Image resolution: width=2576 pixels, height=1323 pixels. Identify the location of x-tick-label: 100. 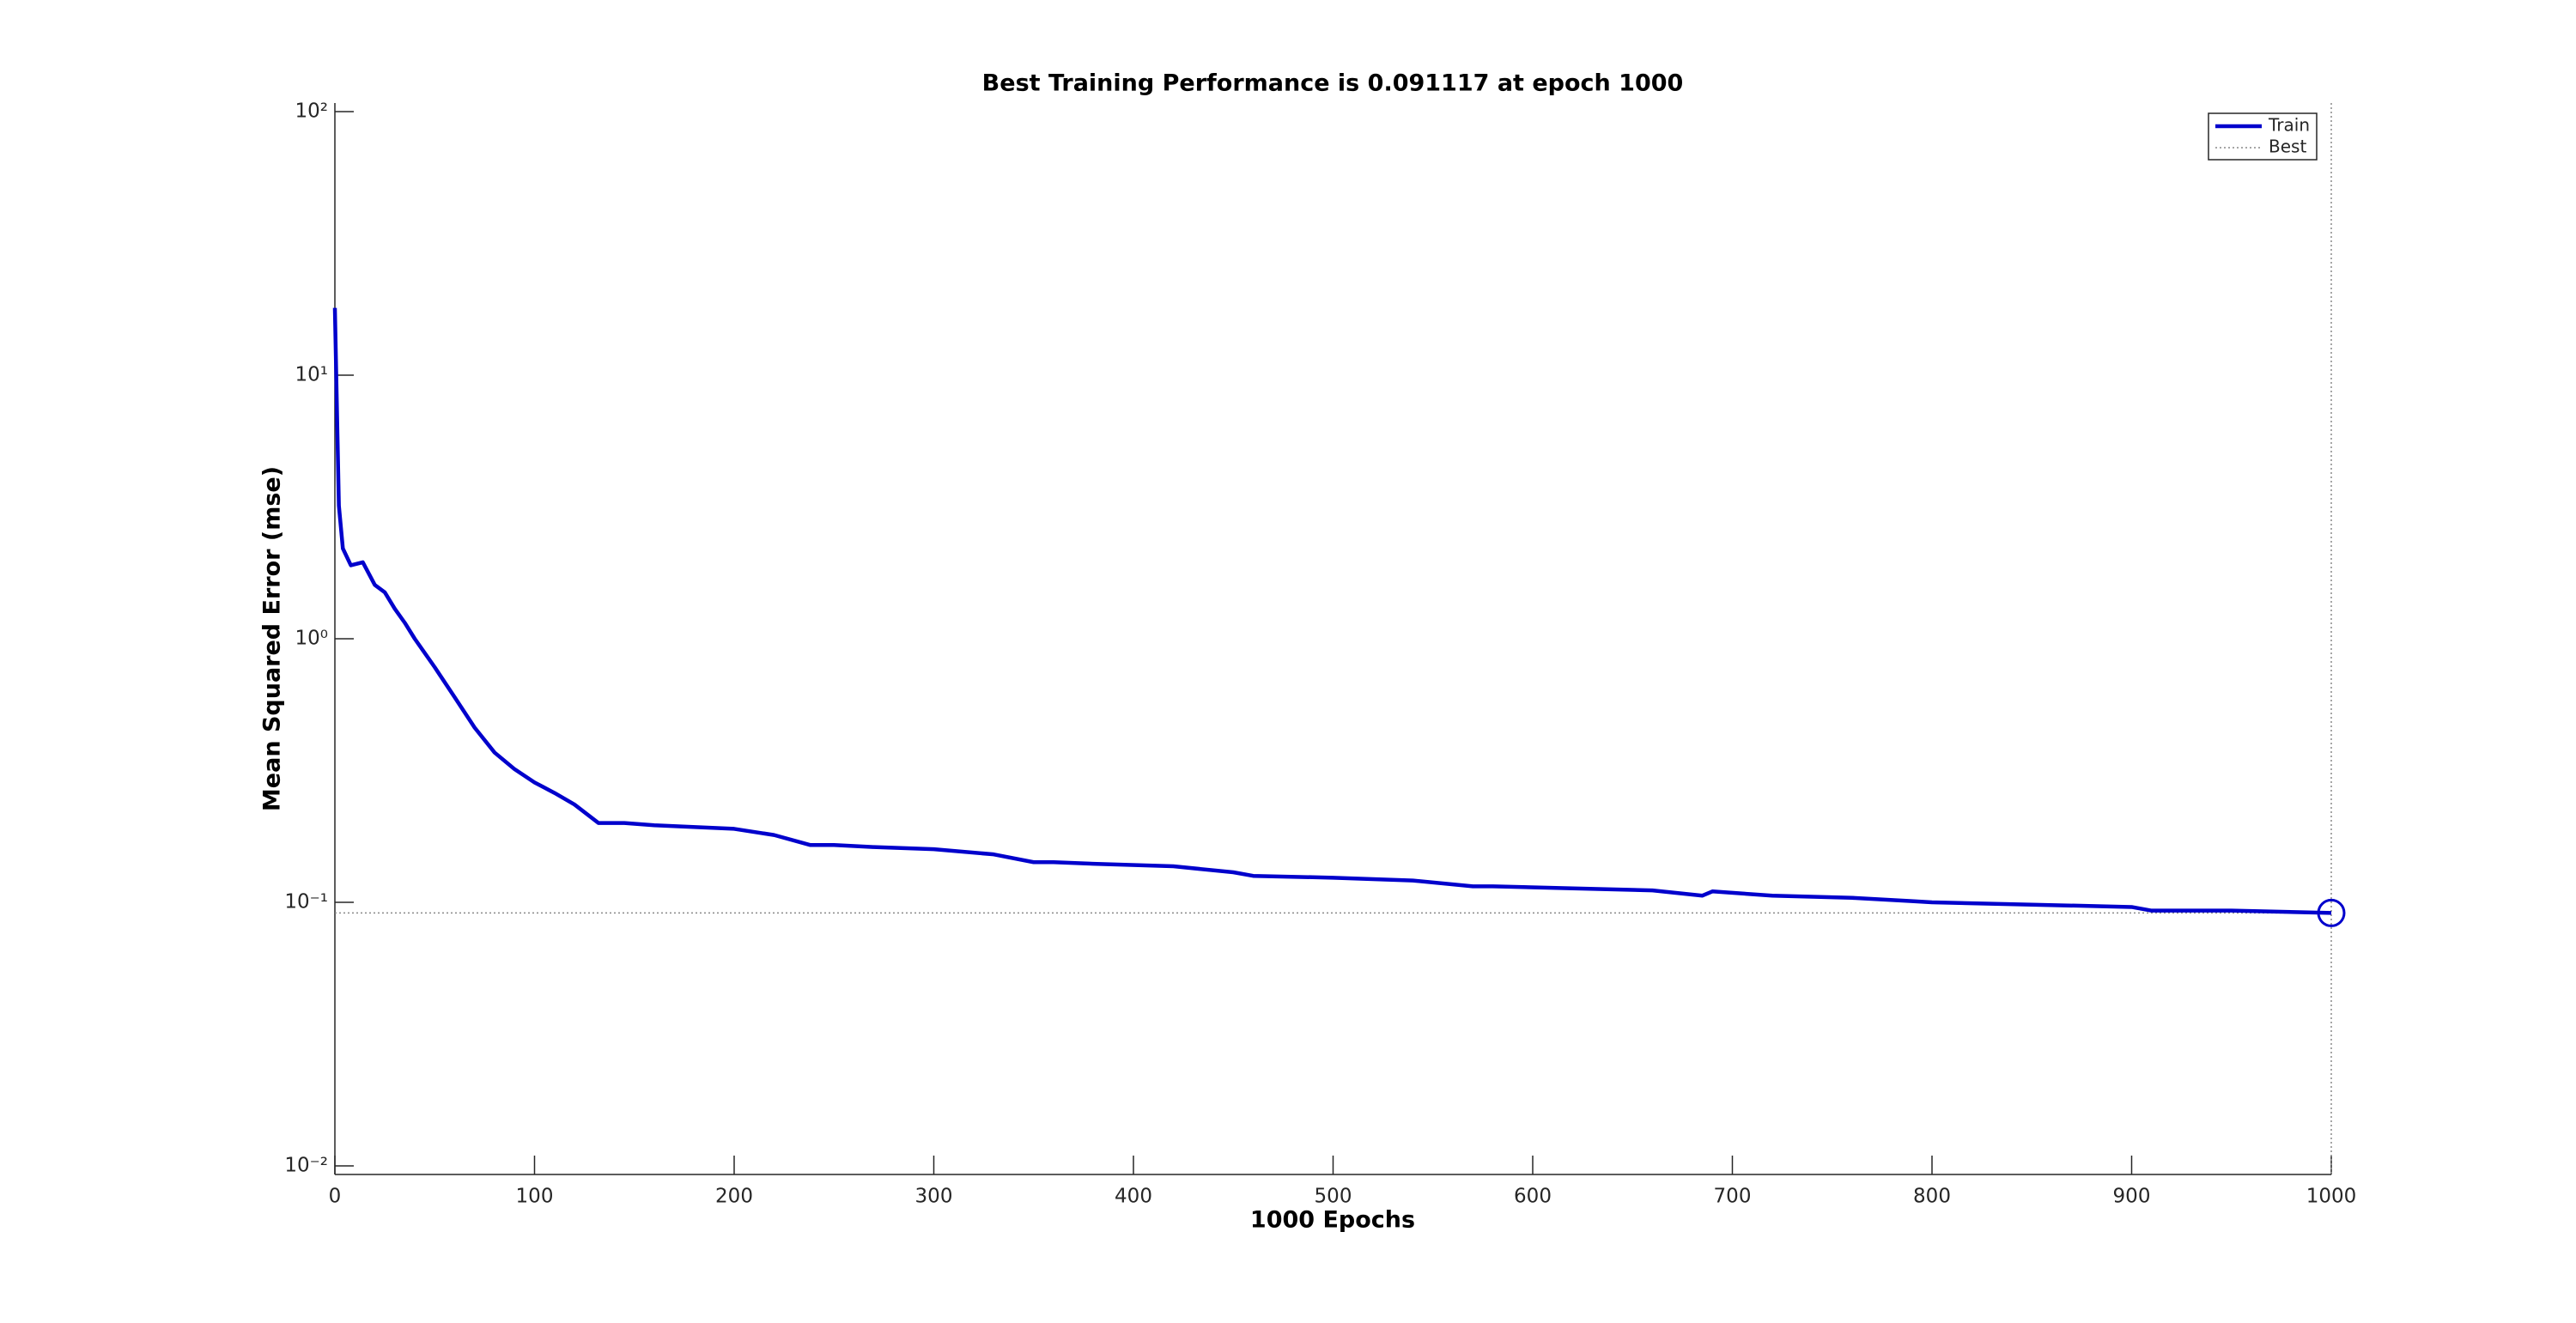
(535, 1197).